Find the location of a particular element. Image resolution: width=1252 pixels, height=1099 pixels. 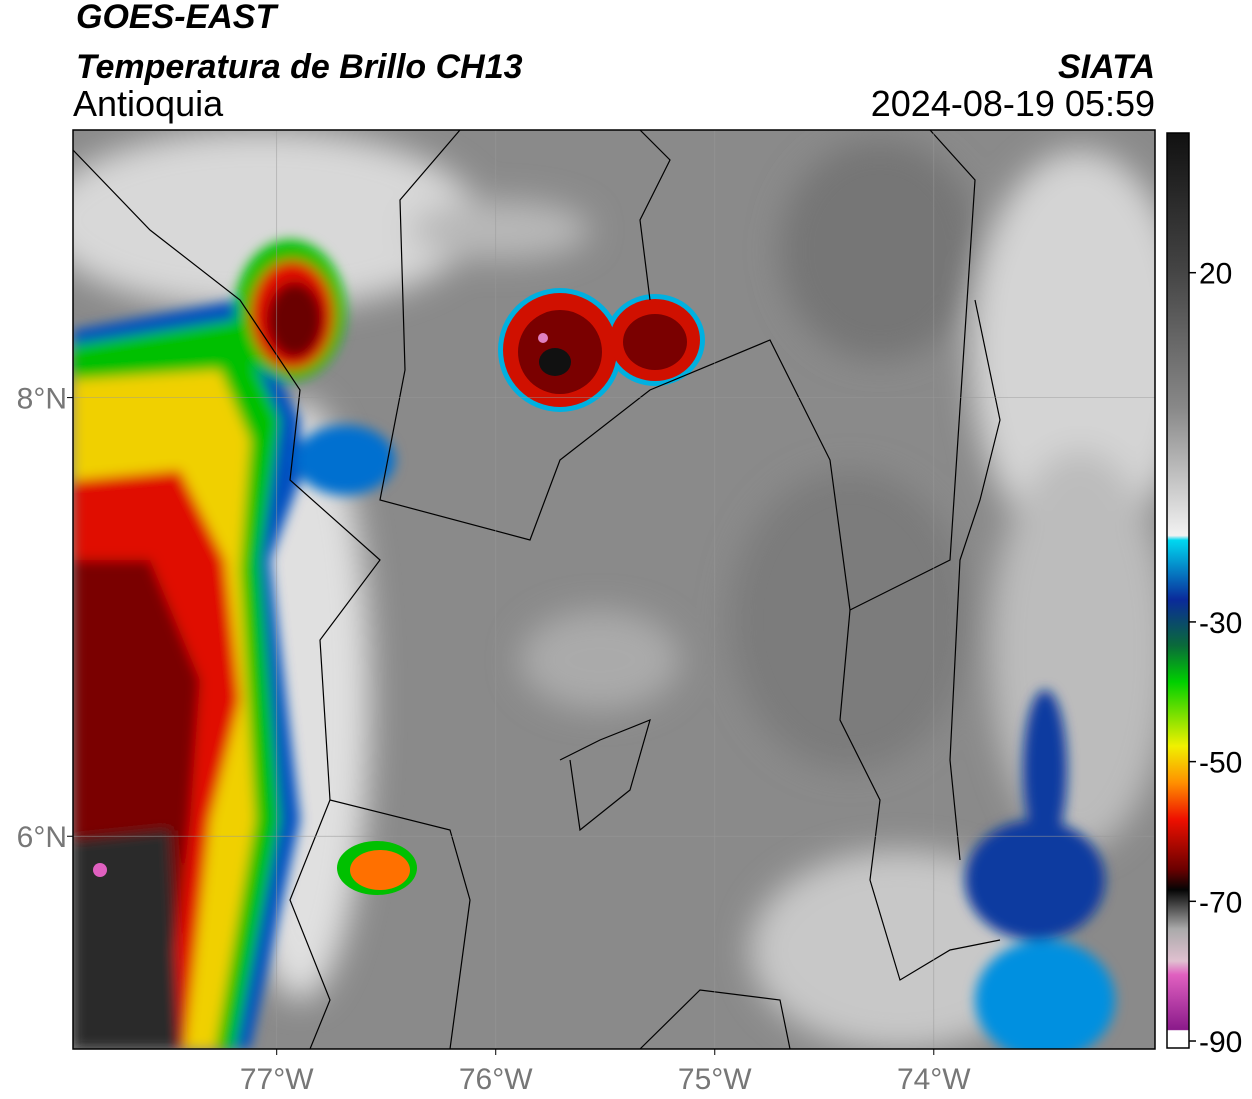

colorbar is located at coordinates (1178, 590).